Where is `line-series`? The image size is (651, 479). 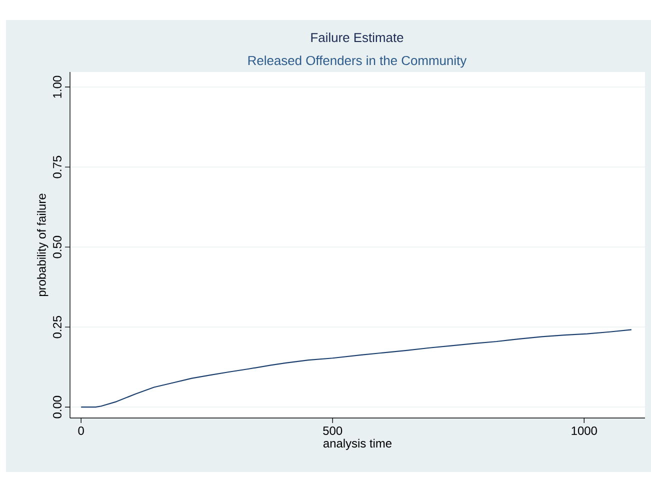
line-series is located at coordinates (356, 368).